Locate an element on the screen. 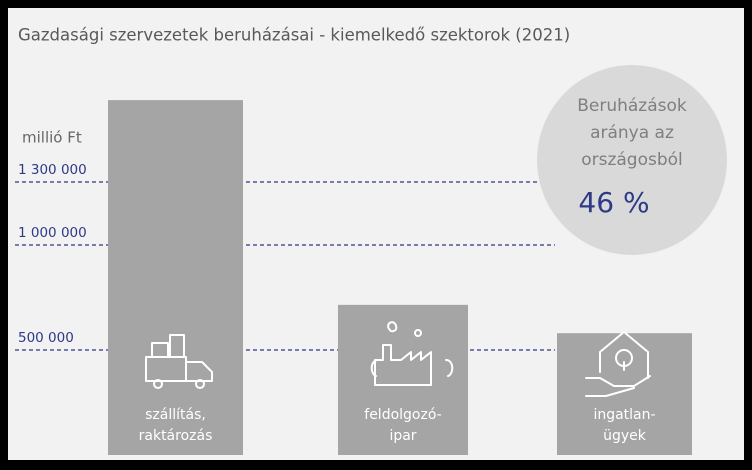  category-label: ipar is located at coordinates (402, 436).